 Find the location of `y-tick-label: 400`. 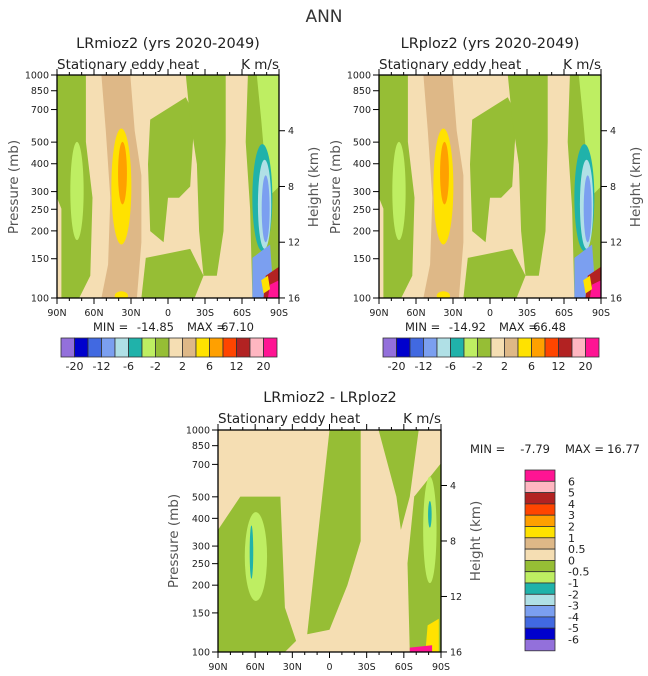

y-tick-label: 400 is located at coordinates (362, 164).